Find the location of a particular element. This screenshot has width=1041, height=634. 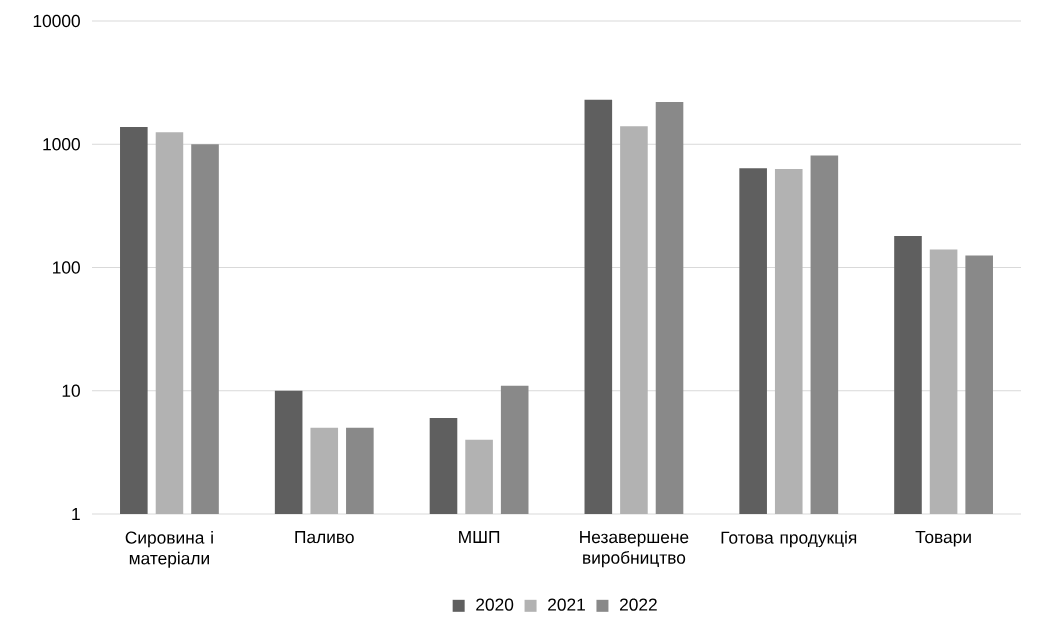

legend-label: 2021 is located at coordinates (566, 604).